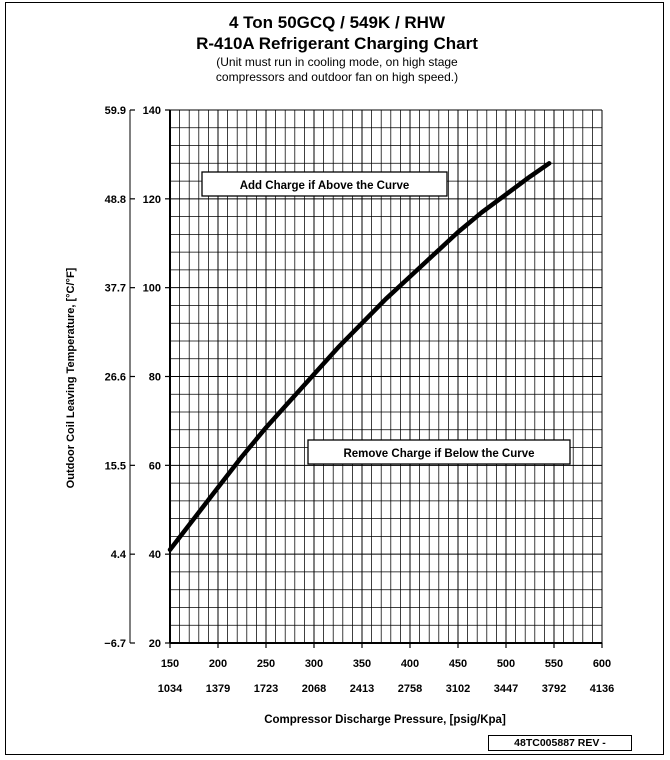  I want to click on y-tick-label-f: 100, so click(152, 289).